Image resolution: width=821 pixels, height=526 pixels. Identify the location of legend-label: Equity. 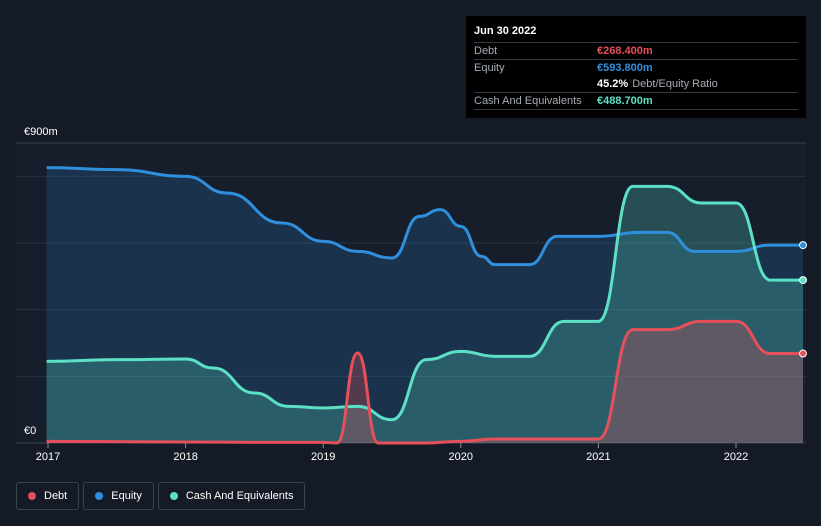
(126, 496).